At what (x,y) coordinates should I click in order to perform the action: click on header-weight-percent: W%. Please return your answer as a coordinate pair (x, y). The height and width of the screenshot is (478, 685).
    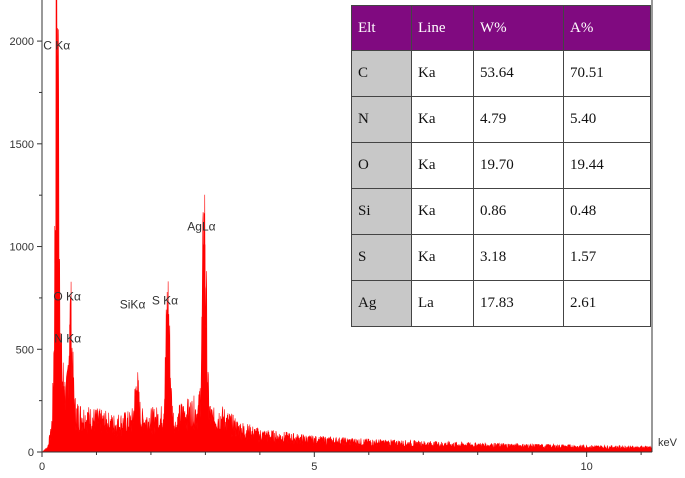
    Looking at the image, I should click on (518, 28).